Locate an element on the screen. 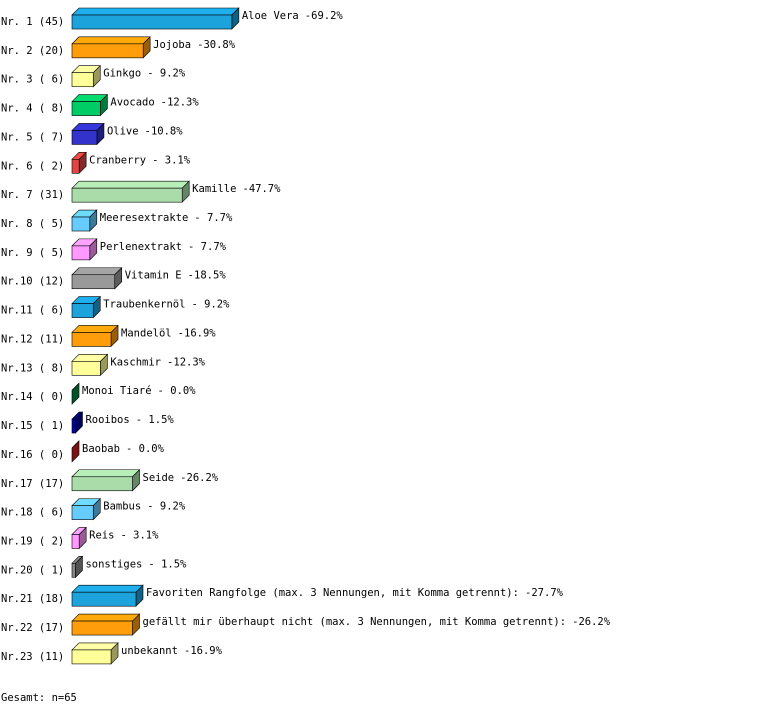 The image size is (759, 719). bar-name: Aloe Vera is located at coordinates (270, 16).